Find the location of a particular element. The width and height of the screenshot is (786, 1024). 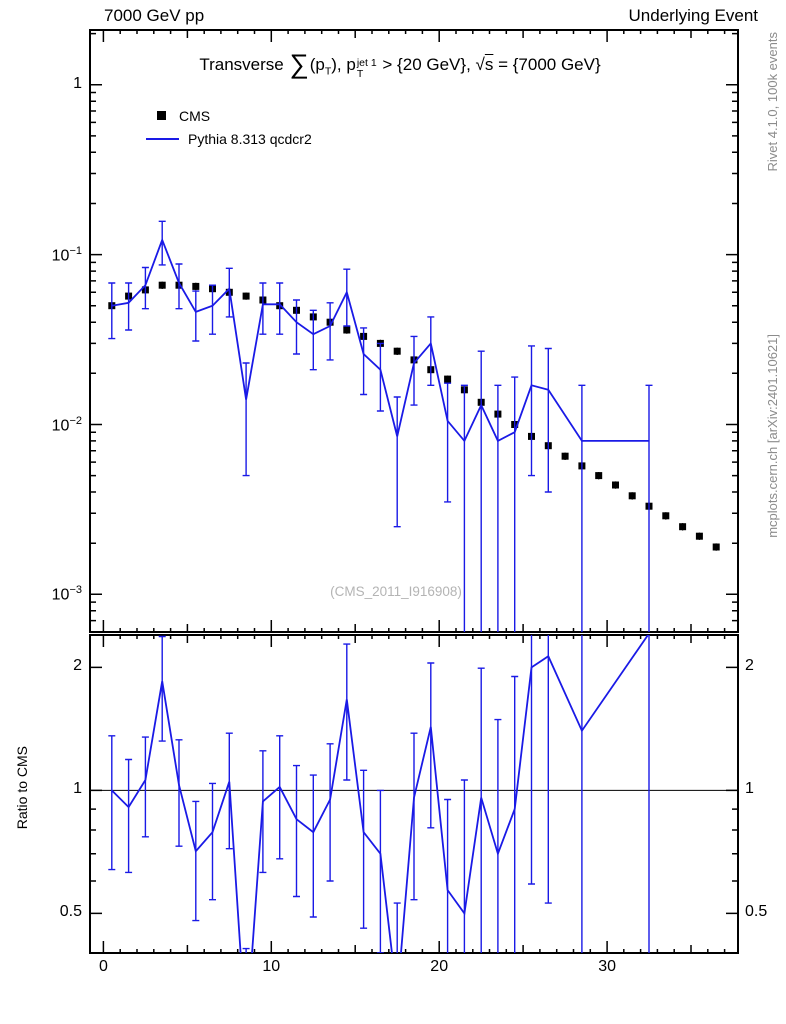

ratio-tick-label-right: 1 is located at coordinates (749, 789).